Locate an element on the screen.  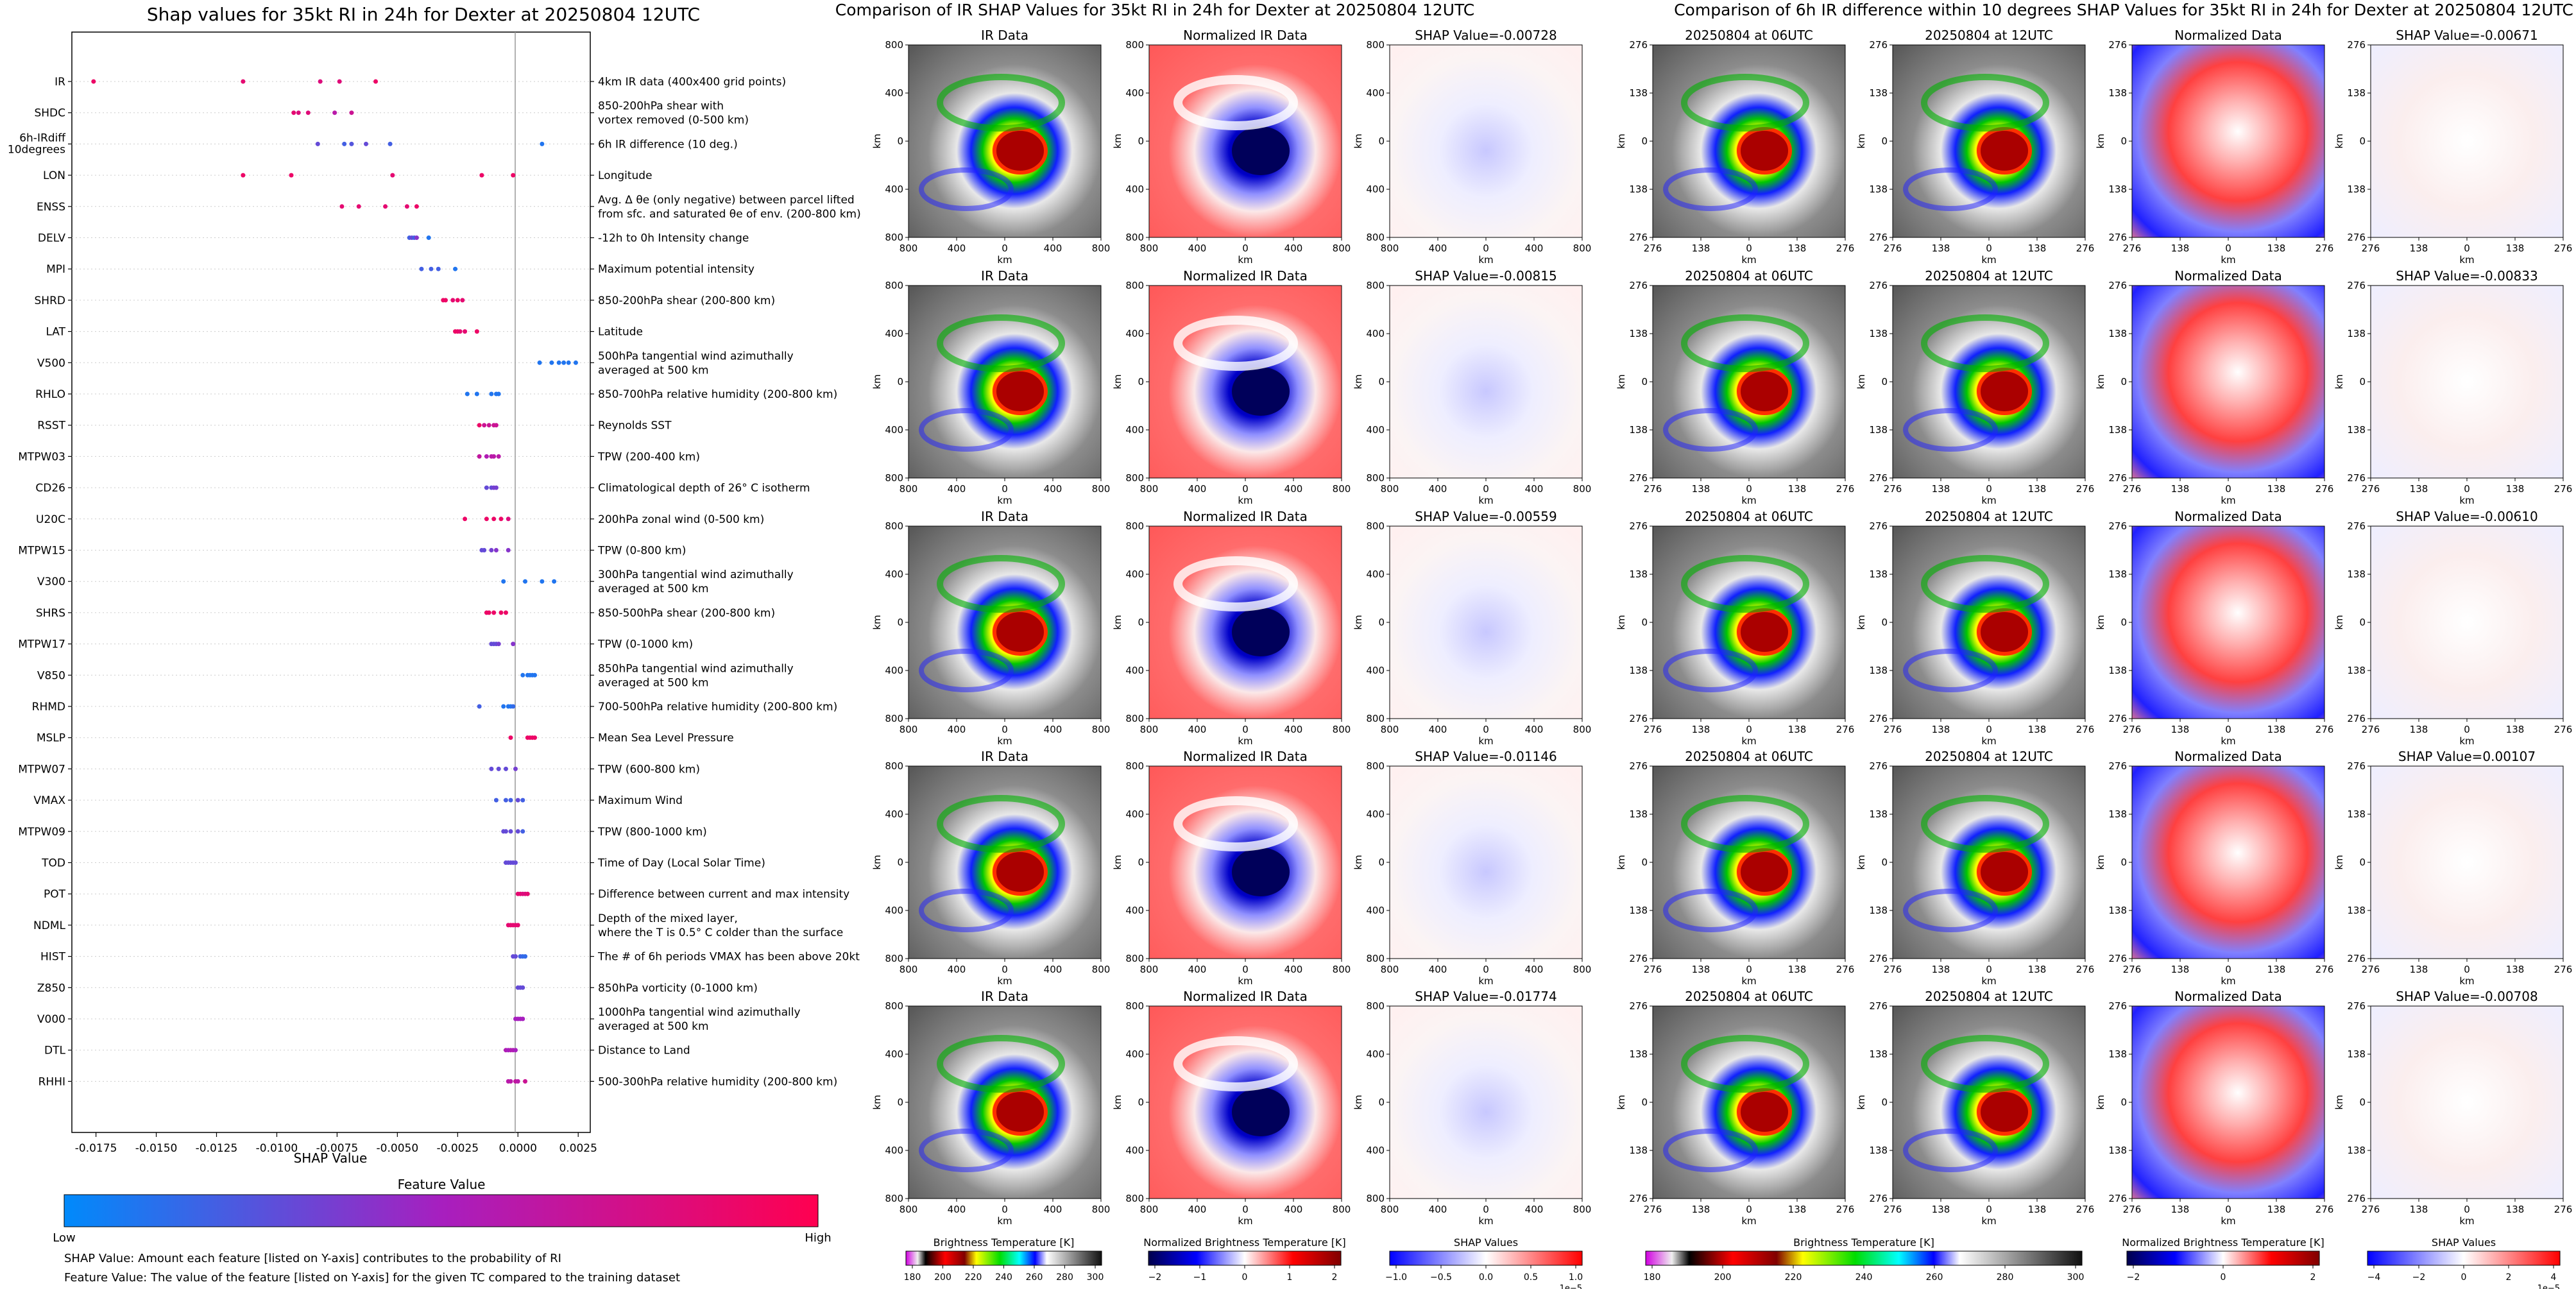
xtick-label: -0.0175 is located at coordinates (96, 1148).